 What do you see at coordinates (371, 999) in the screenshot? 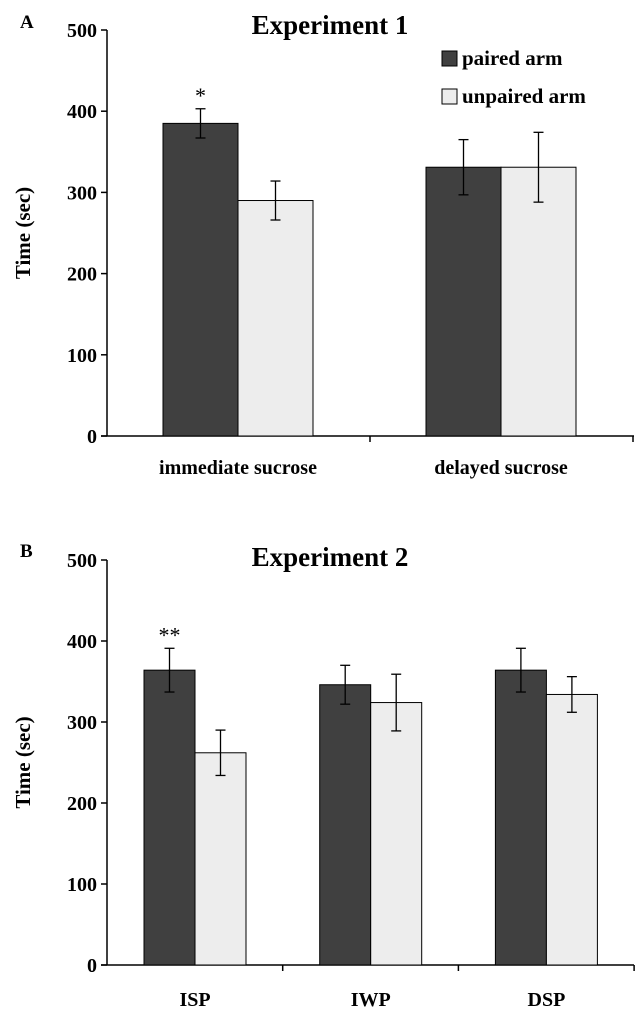
I see `x-tick-label: IWP` at bounding box center [371, 999].